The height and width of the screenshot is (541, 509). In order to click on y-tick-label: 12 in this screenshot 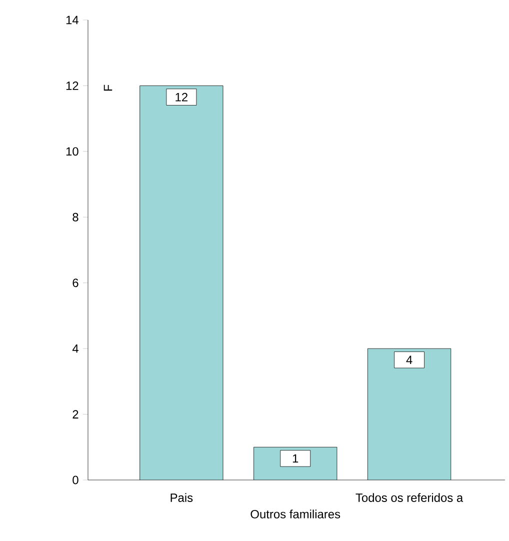, I will do `click(72, 86)`.